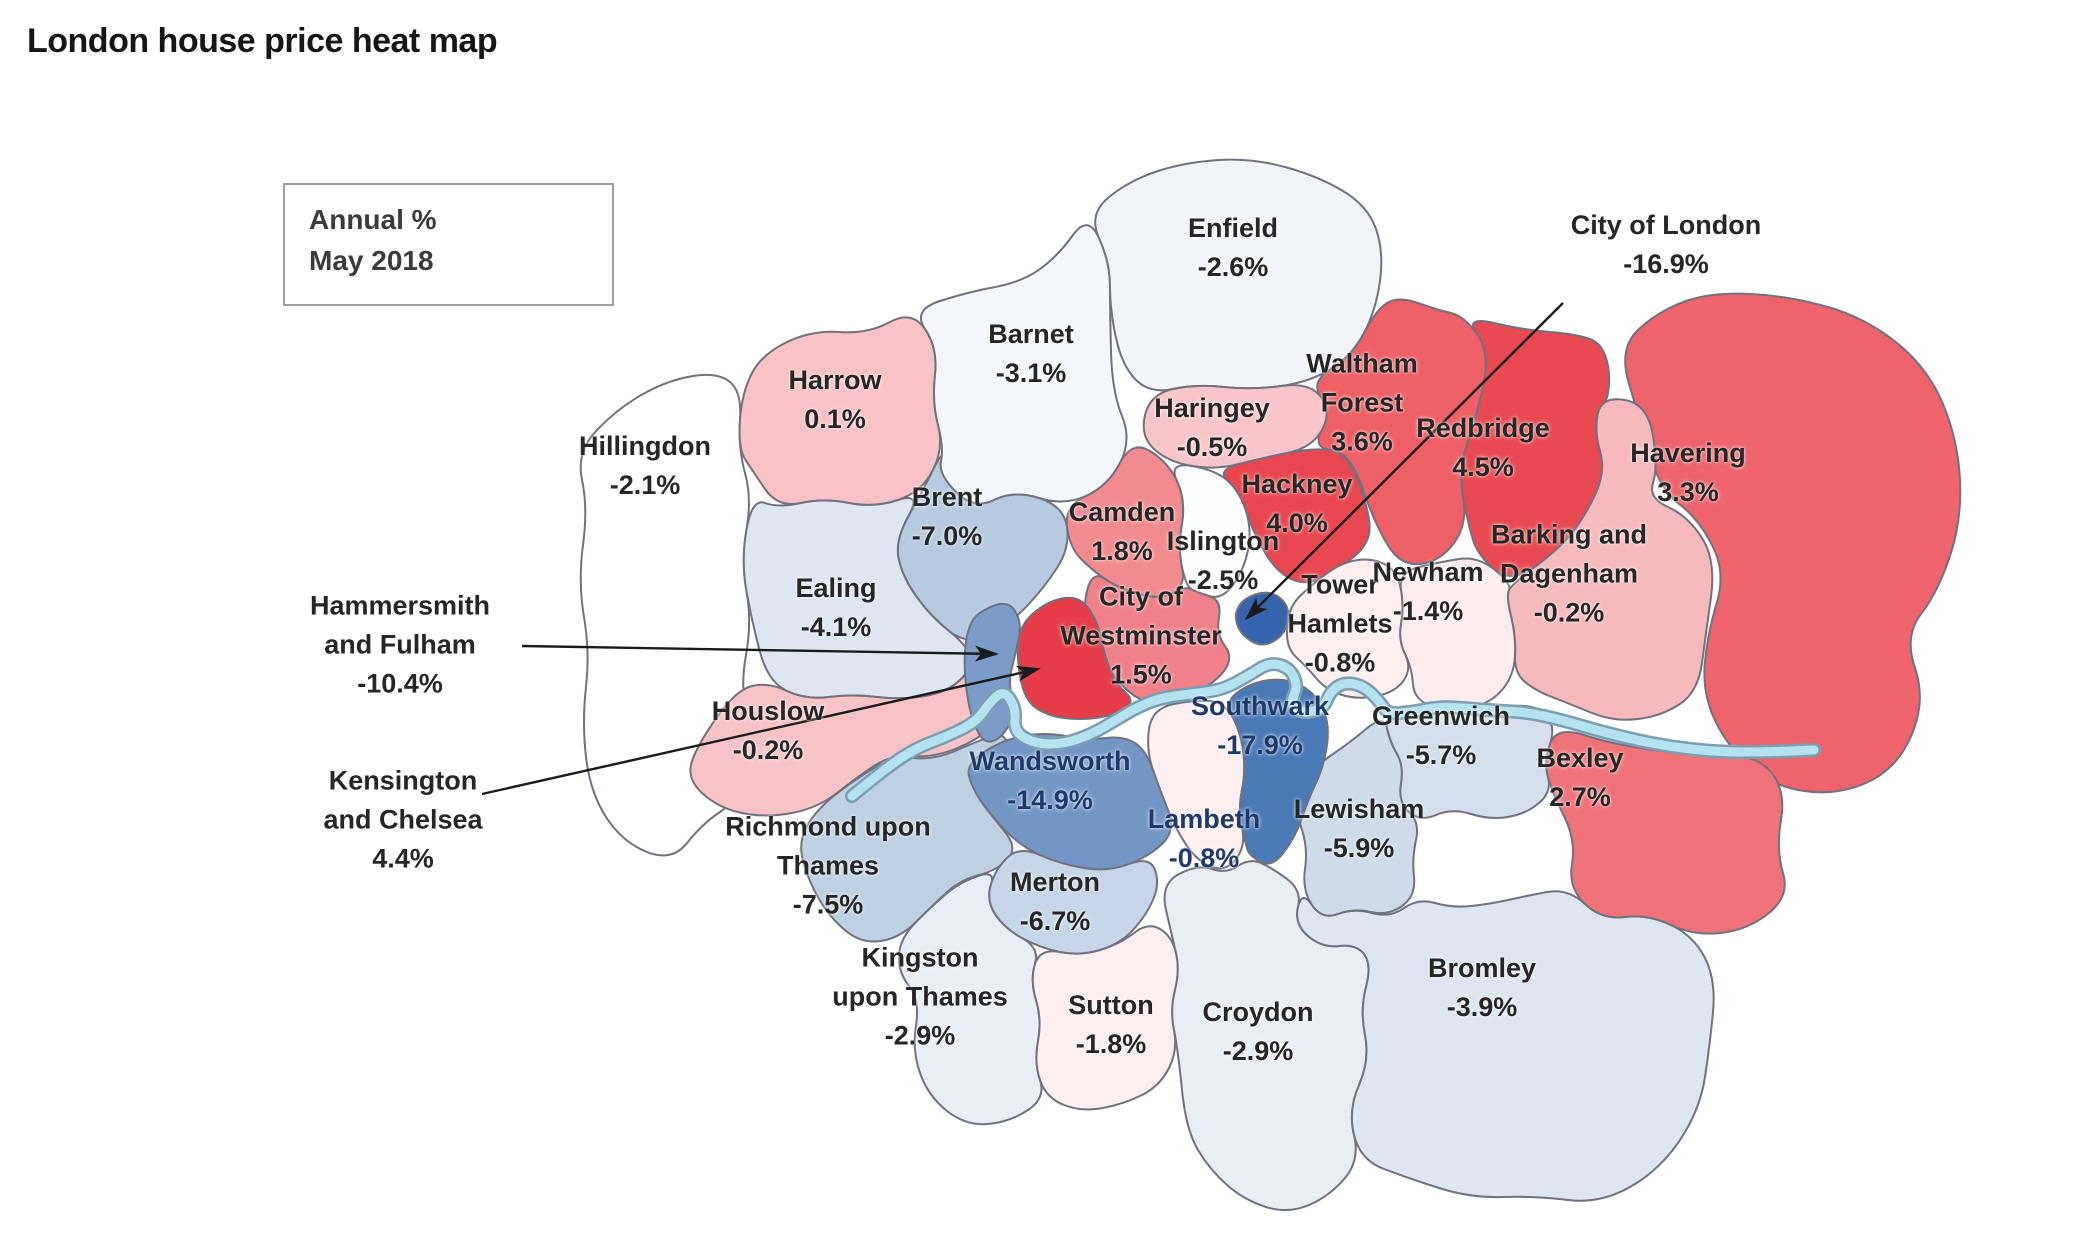  I want to click on region-greenwich, so click(1469, 761).